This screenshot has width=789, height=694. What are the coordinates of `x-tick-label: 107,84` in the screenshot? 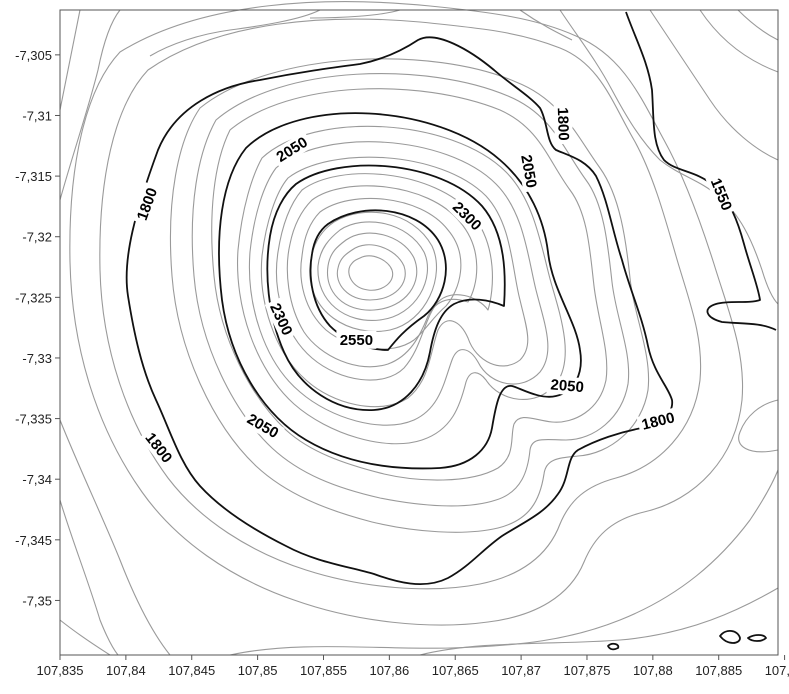 It's located at (126, 670).